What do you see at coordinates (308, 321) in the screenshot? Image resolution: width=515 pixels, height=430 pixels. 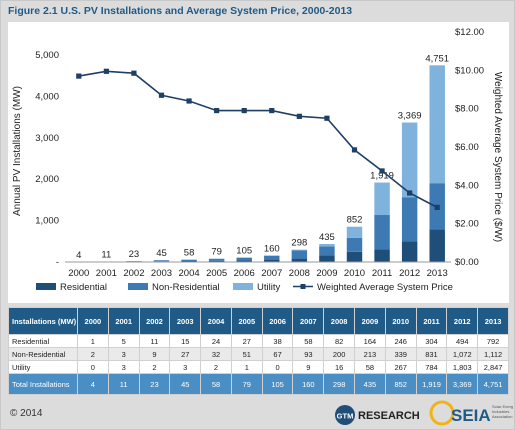 I see `table-year-header: 2007` at bounding box center [308, 321].